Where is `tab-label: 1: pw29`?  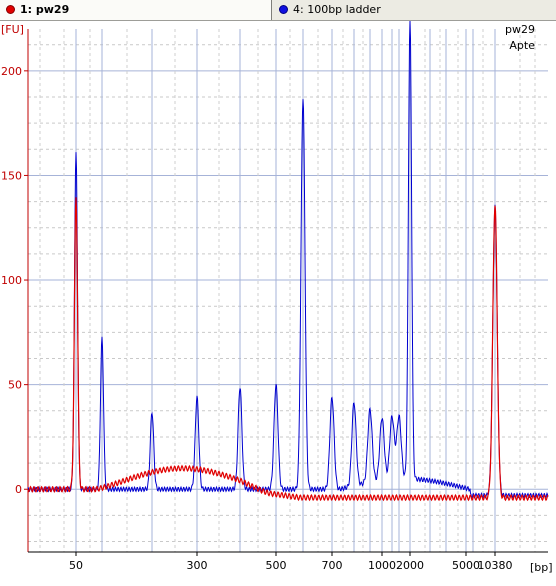 tab-label: 1: pw29 is located at coordinates (45, 9).